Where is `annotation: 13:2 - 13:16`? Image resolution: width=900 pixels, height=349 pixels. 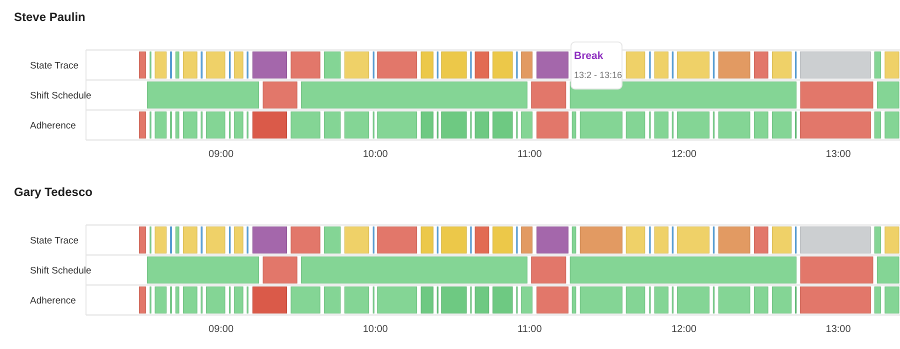
annotation: 13:2 - 13:16 is located at coordinates (598, 75).